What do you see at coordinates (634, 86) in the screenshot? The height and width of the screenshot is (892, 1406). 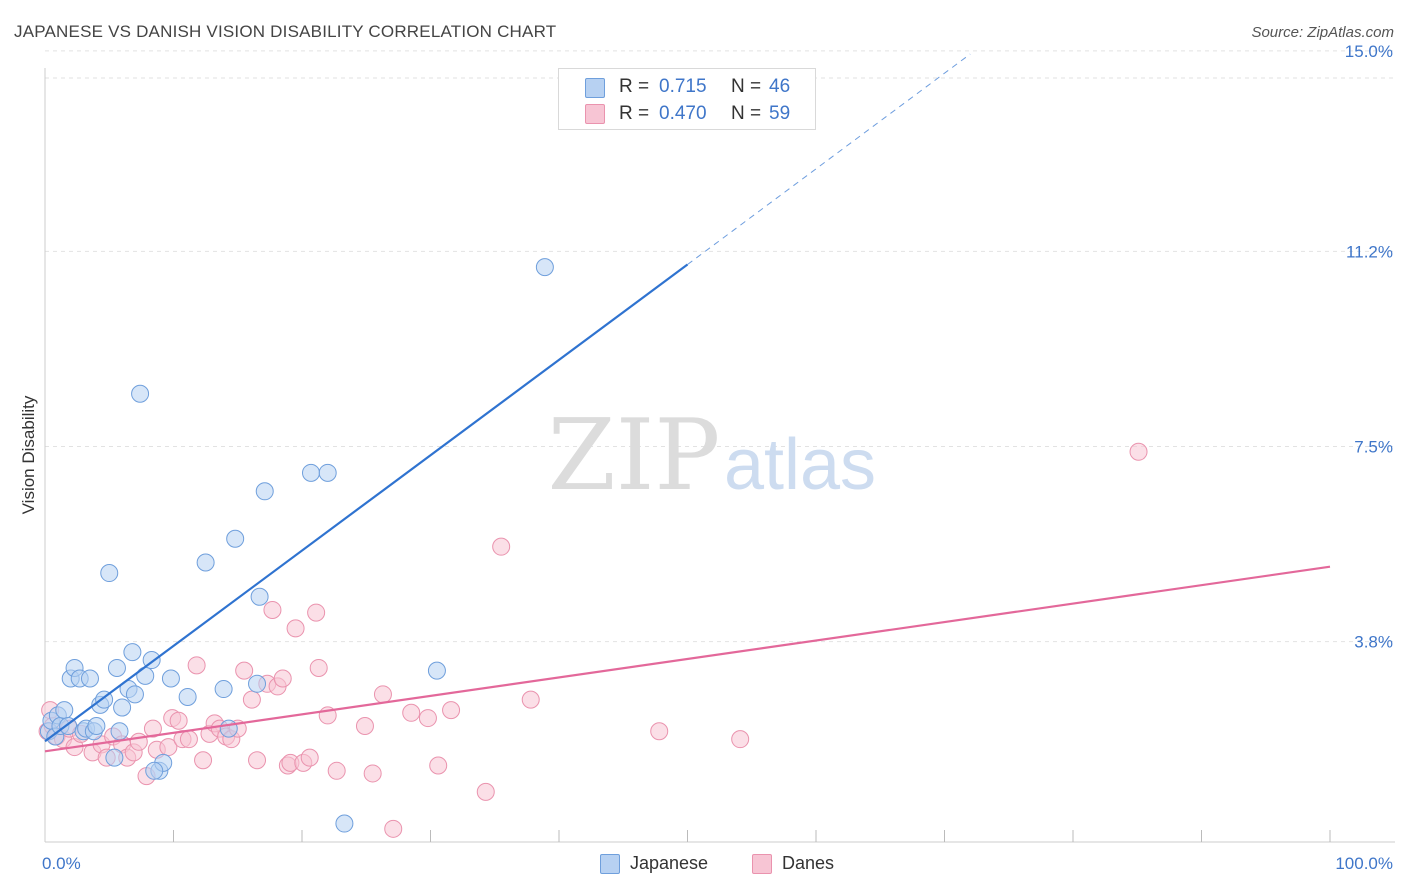 I see `legend-r-label-japanese: R =` at bounding box center [634, 86].